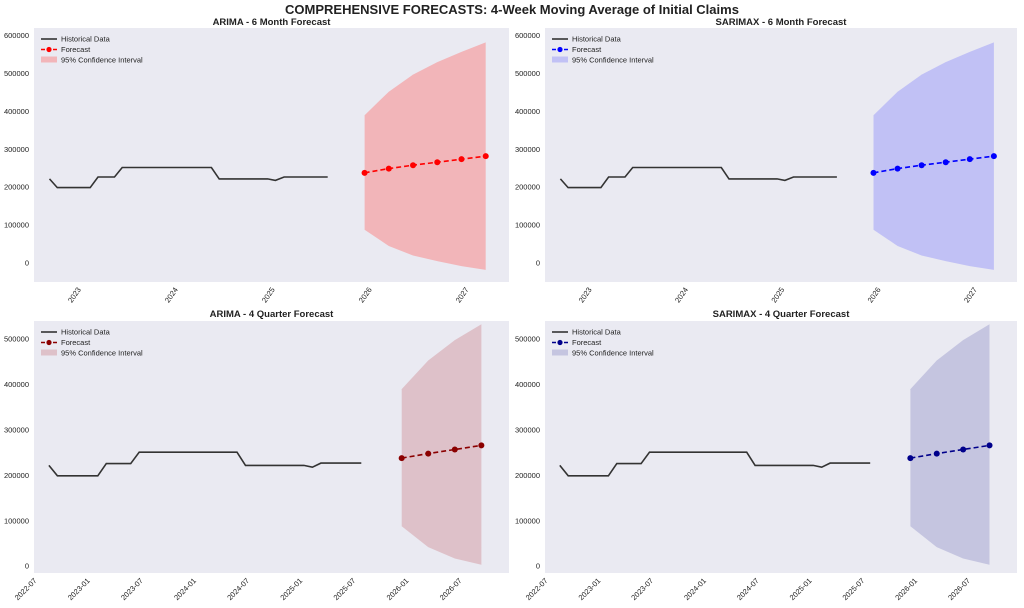  Describe the element at coordinates (272, 314) in the screenshot. I see `panel-title: ARIMA - 4 Quarter Forecast` at that location.